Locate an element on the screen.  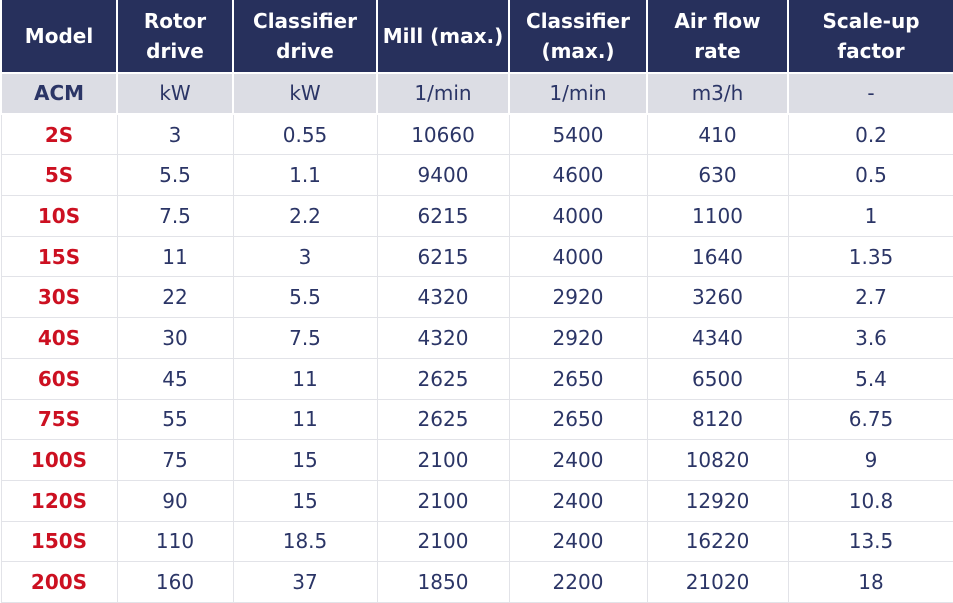
model-cell: 2S is located at coordinates (59, 134).